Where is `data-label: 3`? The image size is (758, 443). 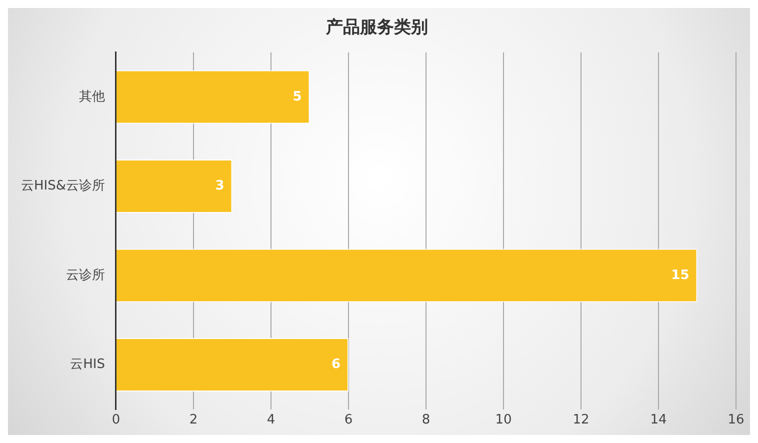
data-label: 3 is located at coordinates (219, 186).